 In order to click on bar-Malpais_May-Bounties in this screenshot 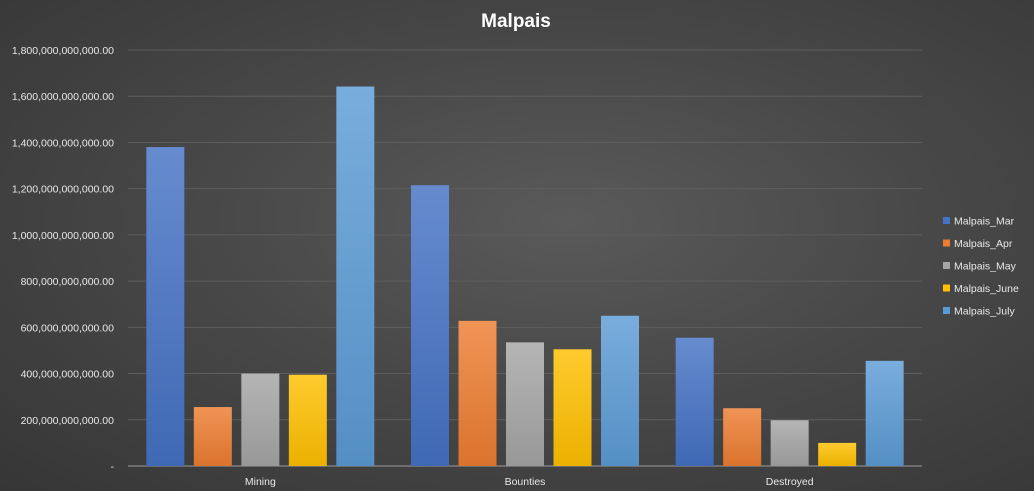, I will do `click(525, 404)`.